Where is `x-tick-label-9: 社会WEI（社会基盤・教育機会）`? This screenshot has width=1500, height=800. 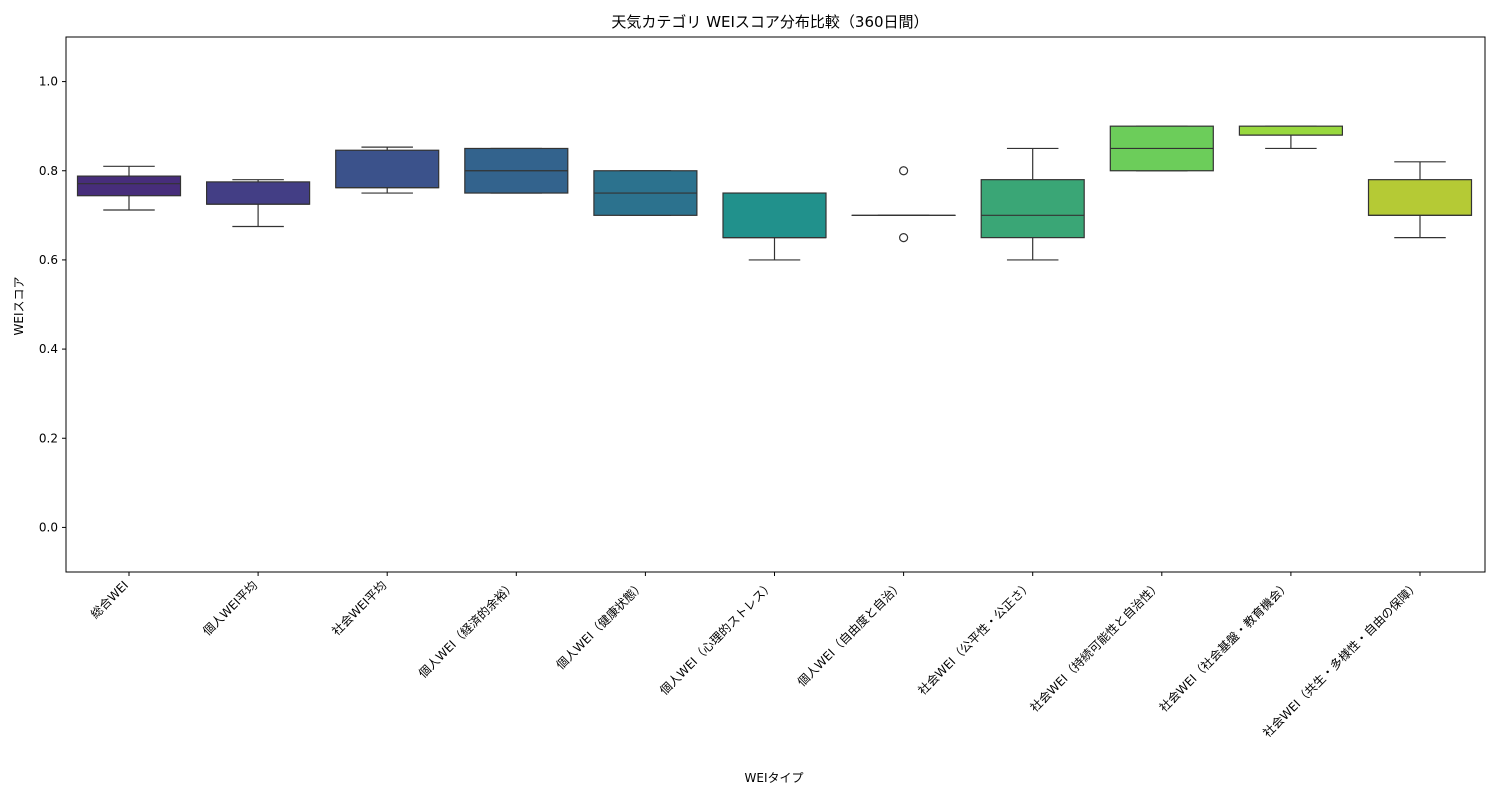
x-tick-label-9: 社会WEI（社会基盤・教育機会） is located at coordinates (1224, 646).